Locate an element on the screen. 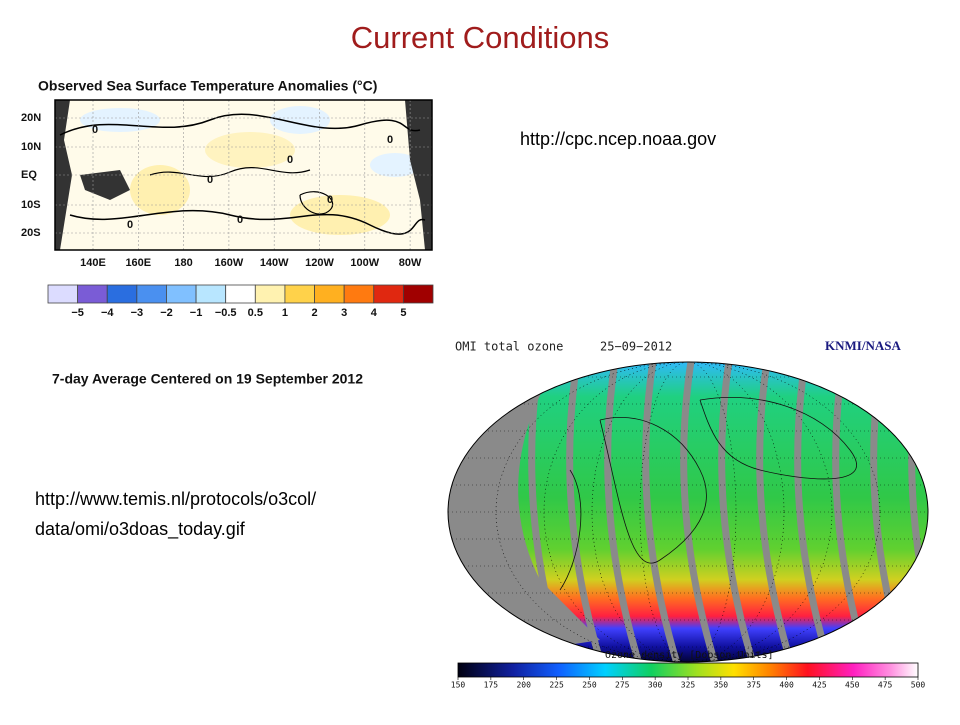  lon-label: 180 is located at coordinates (183, 263).